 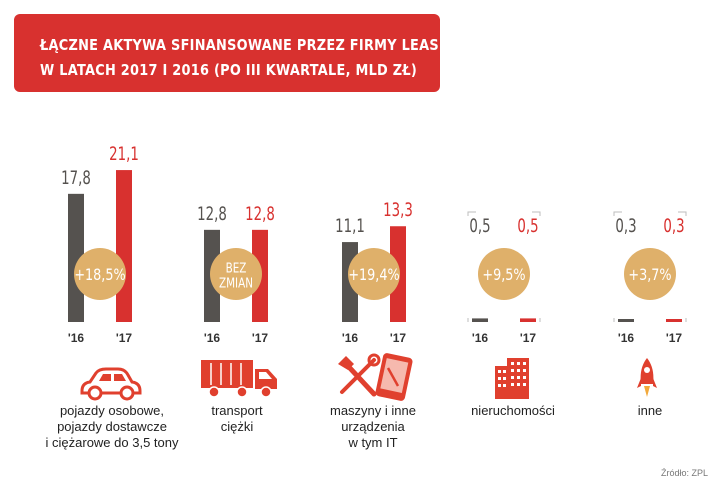 I want to click on rocket-icon, so click(x=647, y=377).